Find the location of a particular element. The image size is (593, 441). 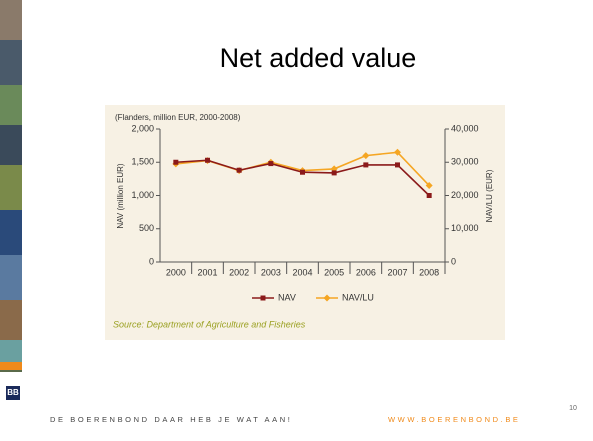

y-tick-label: 0 is located at coordinates (151, 261).